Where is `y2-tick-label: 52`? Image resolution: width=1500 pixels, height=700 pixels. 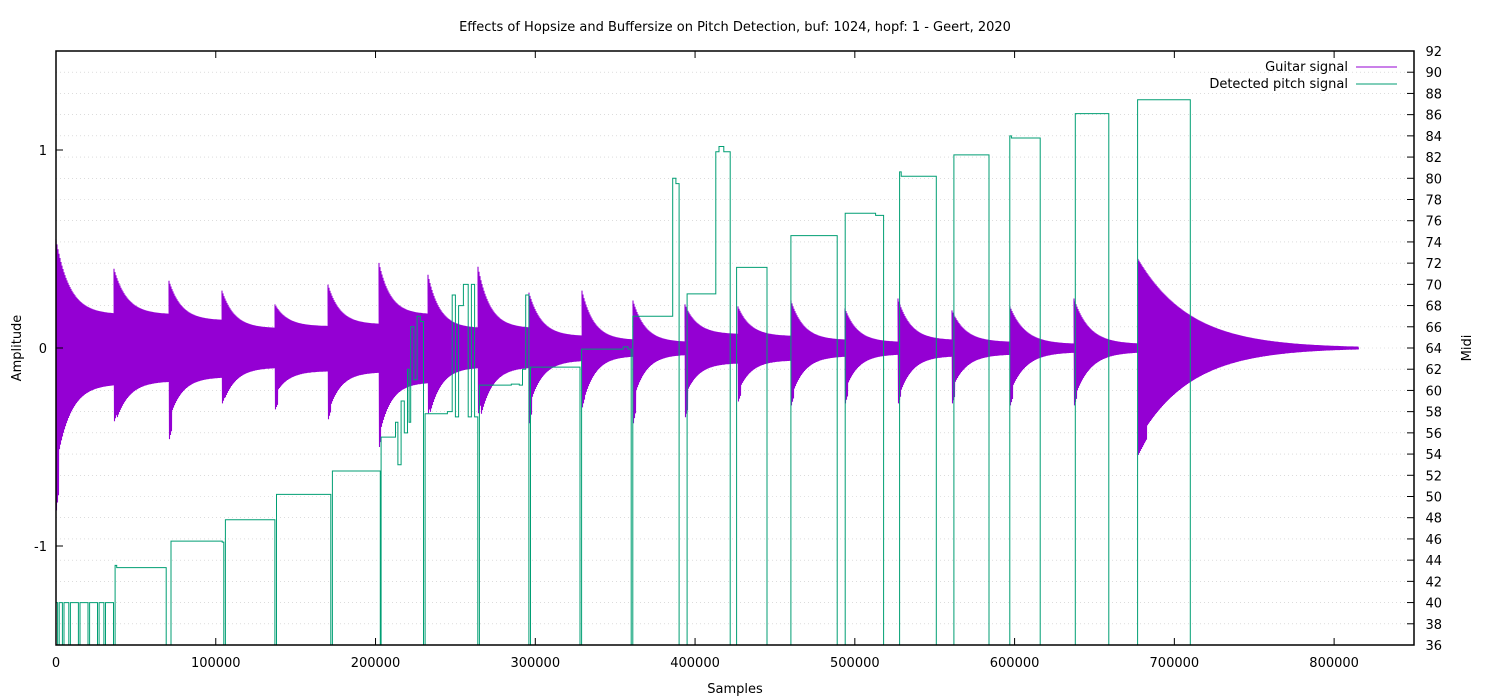
y2-tick-label: 52 is located at coordinates (1433, 476).